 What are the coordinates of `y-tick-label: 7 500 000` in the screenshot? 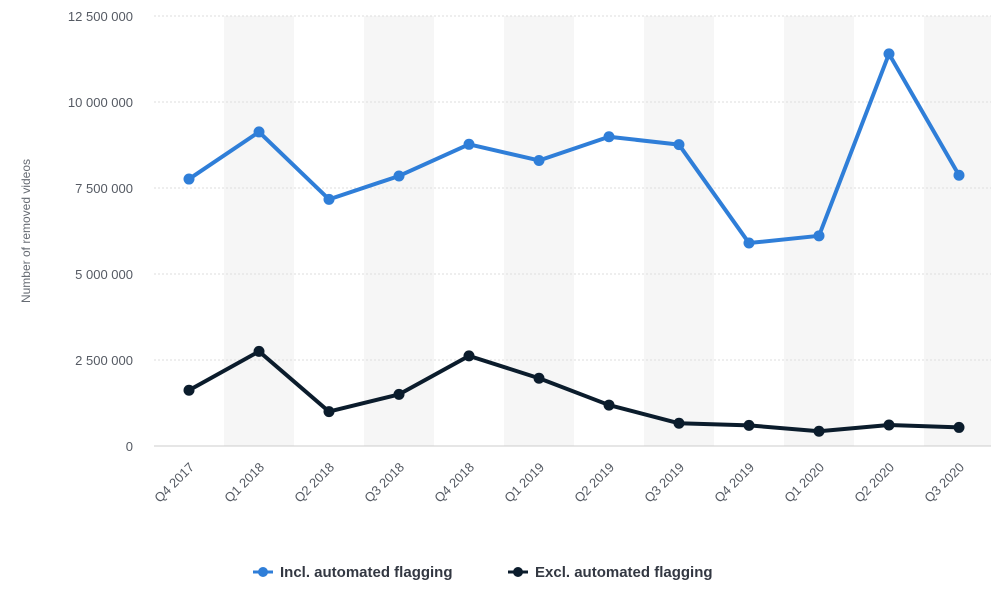 It's located at (104, 188).